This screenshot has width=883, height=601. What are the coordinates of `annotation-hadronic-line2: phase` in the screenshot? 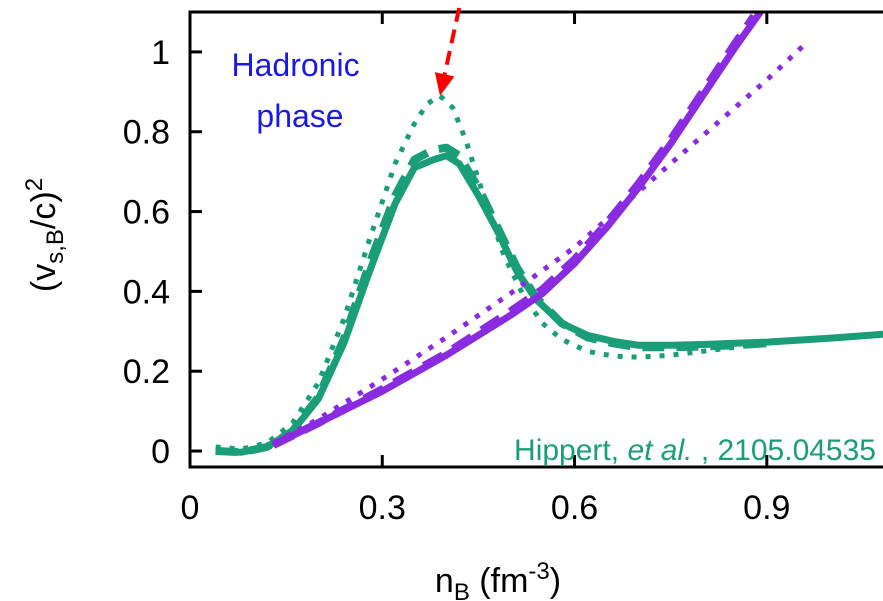 It's located at (299, 116).